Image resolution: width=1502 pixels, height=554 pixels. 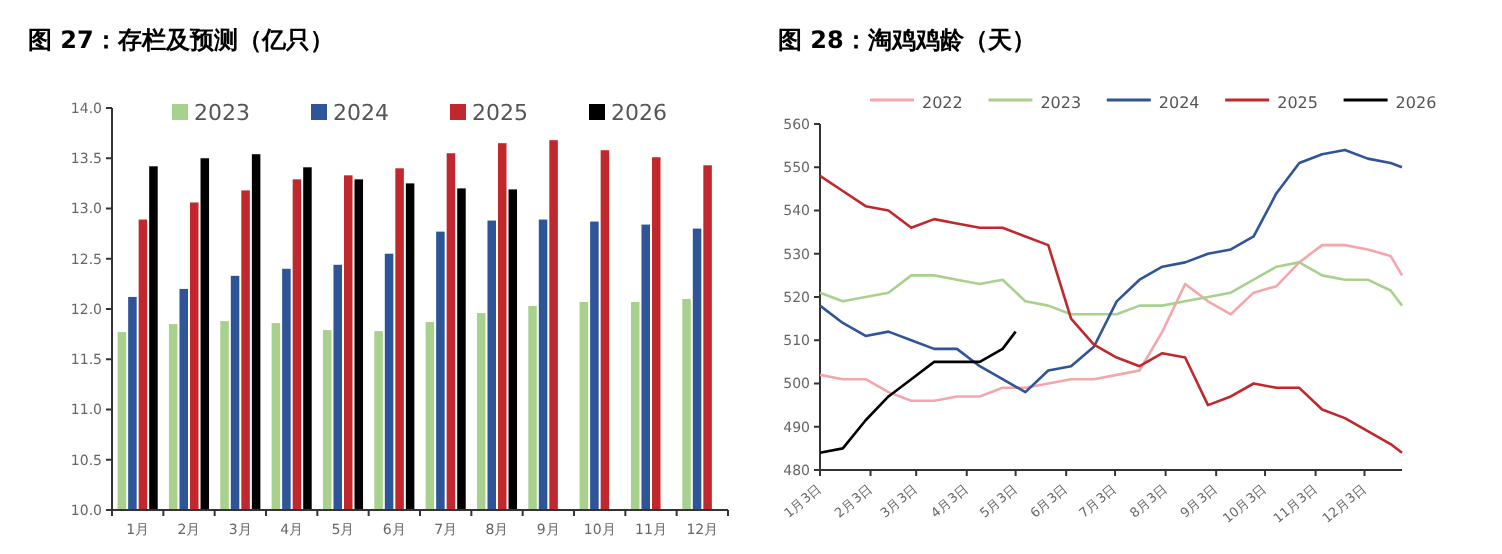 I want to click on chart-title: 图 27：存栏及预测（亿只）, so click(x=181, y=40).